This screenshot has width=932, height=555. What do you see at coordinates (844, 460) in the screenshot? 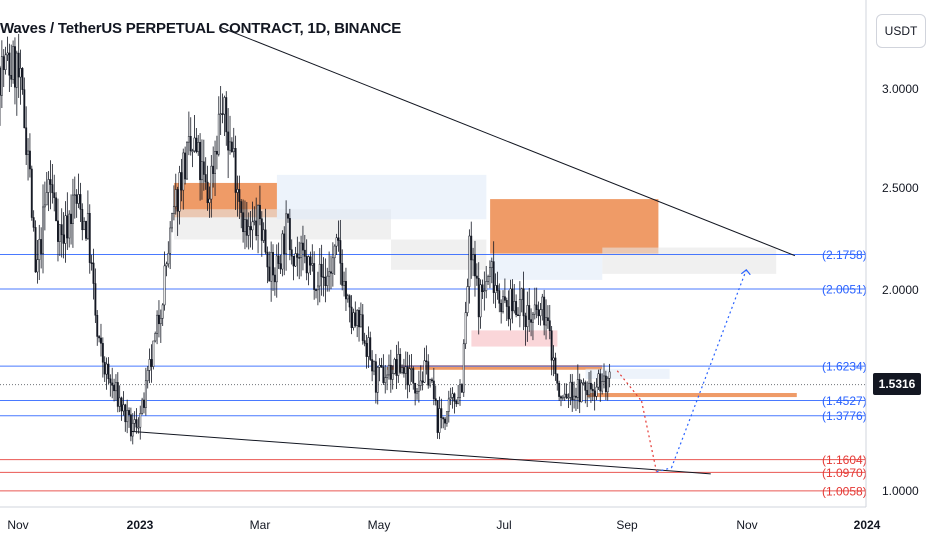
I see `level-label-5: (1.1604)` at bounding box center [844, 460].